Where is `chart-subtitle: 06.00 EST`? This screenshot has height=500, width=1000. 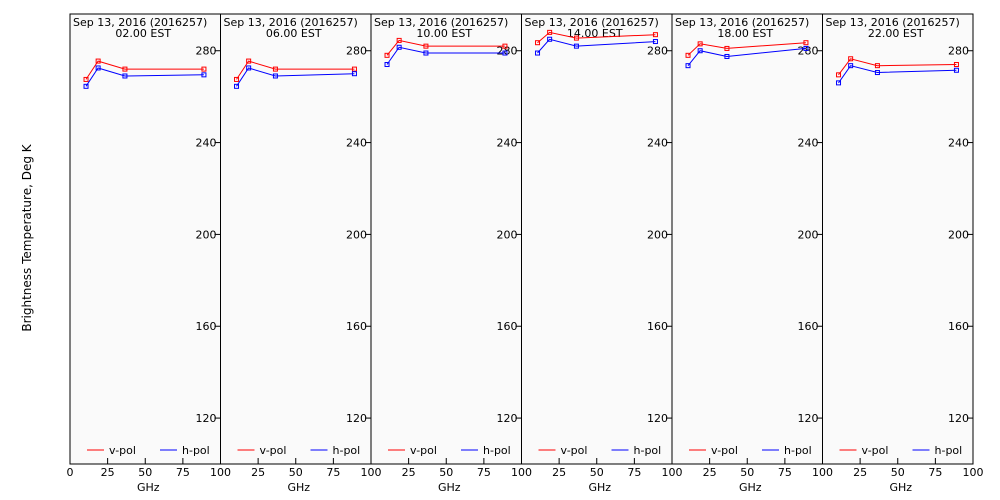 chart-subtitle: 06.00 EST is located at coordinates (294, 33).